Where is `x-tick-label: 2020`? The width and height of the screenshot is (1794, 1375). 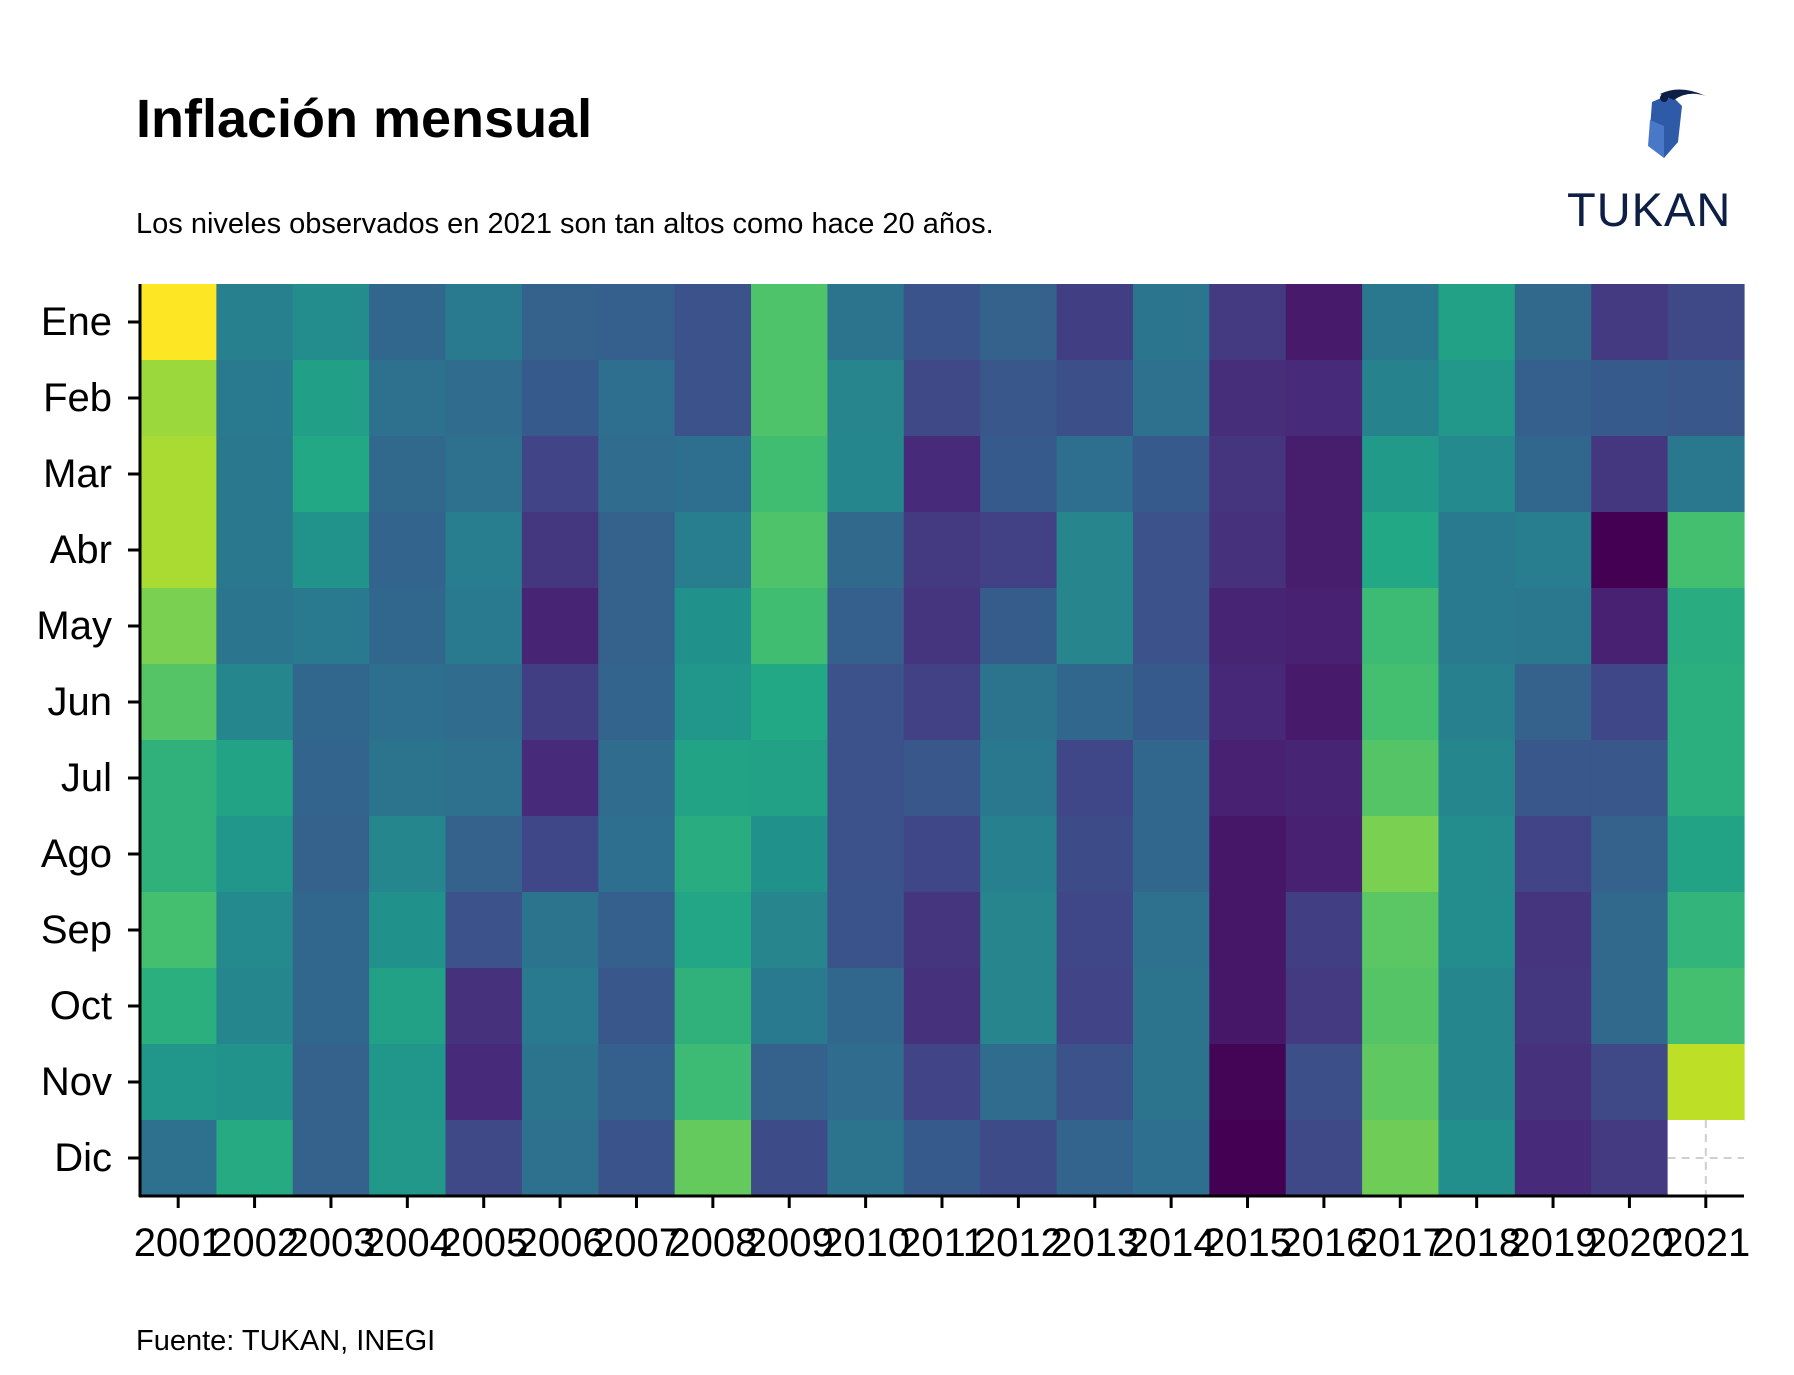
x-tick-label: 2020 is located at coordinates (1629, 1243).